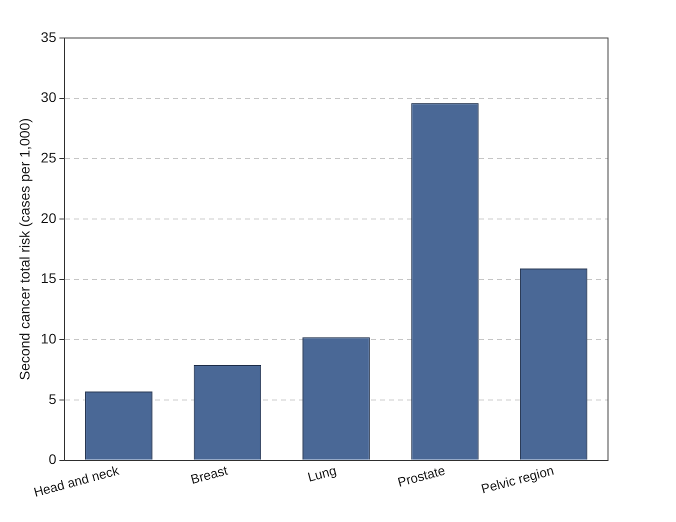 This screenshot has width=676, height=522. What do you see at coordinates (322, 473) in the screenshot?
I see `x-tick-label: Lung` at bounding box center [322, 473].